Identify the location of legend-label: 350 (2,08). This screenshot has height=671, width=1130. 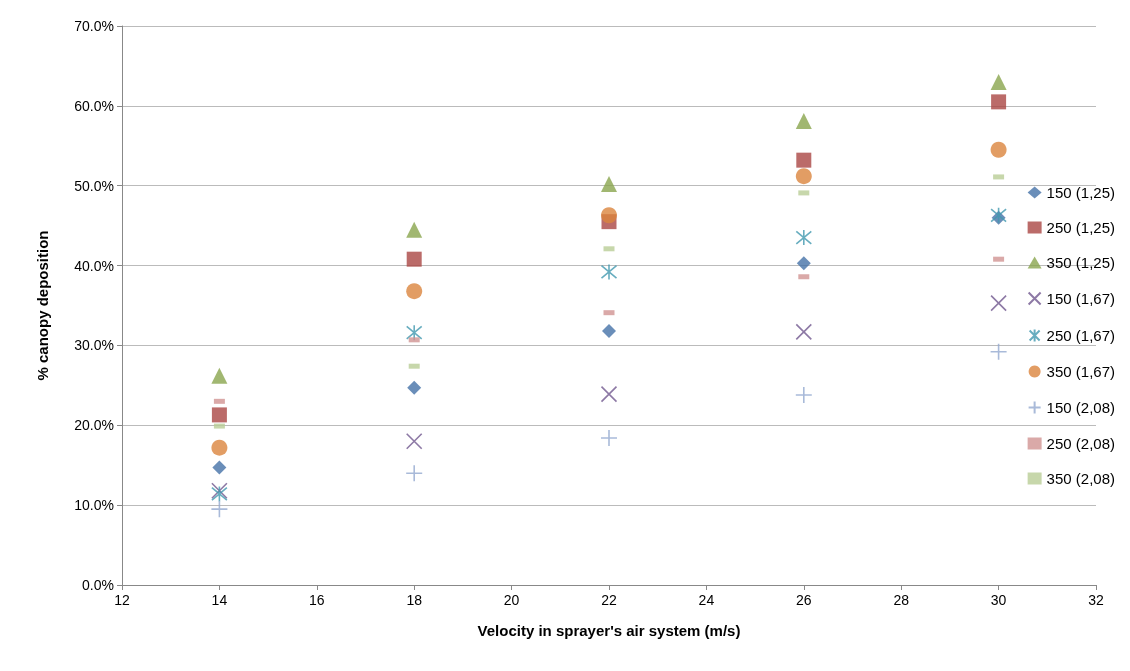
(1081, 478).